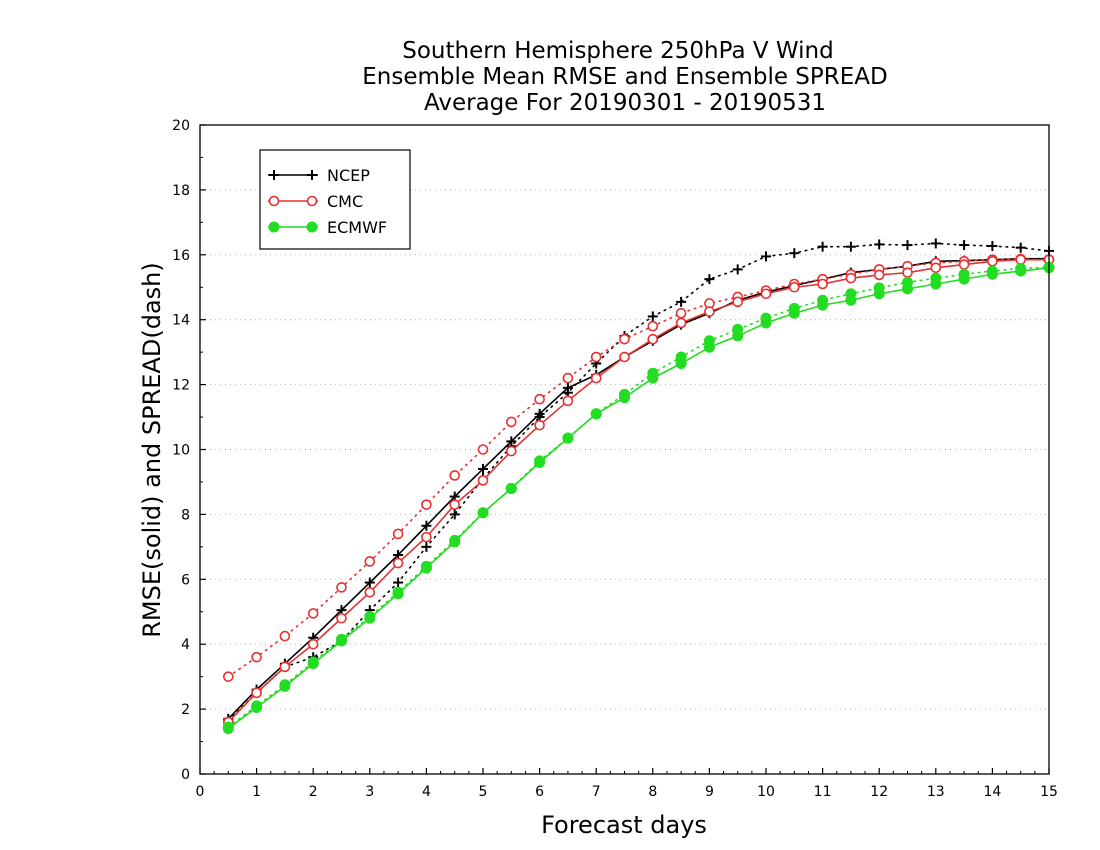 This screenshot has height=850, width=1100. I want to click on legend-markers-ecmwf, so click(293, 227).